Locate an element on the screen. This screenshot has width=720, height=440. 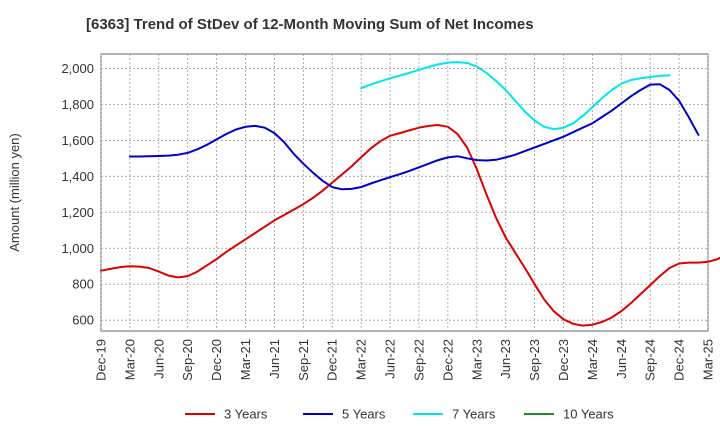
y-tick-label: 1,600 is located at coordinates (77, 140).